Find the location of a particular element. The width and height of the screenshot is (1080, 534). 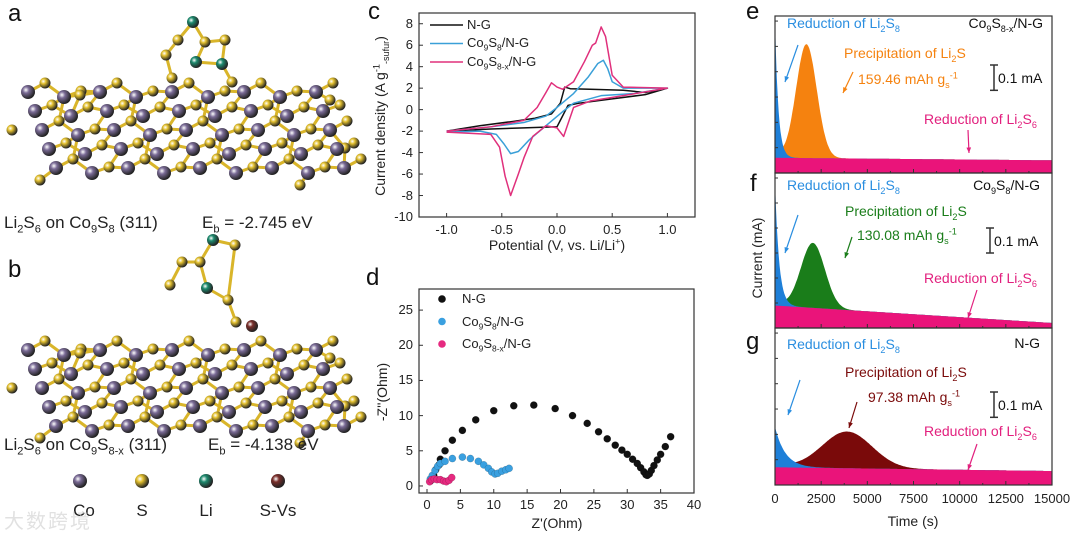

c-ytick-label: -10 is located at coordinates (403, 216).